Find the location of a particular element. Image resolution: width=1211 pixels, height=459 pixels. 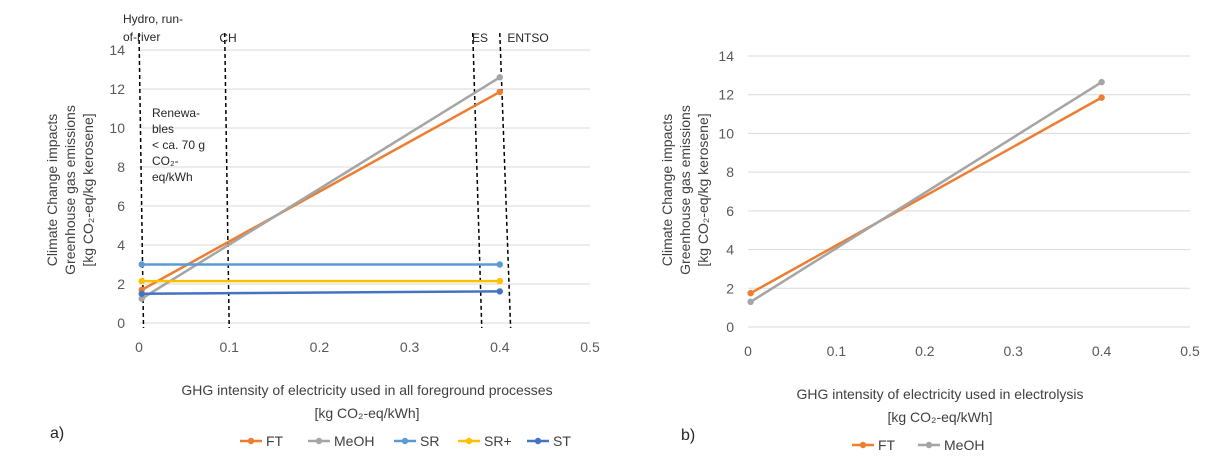

reference-line-label: of-river is located at coordinates (141, 37).